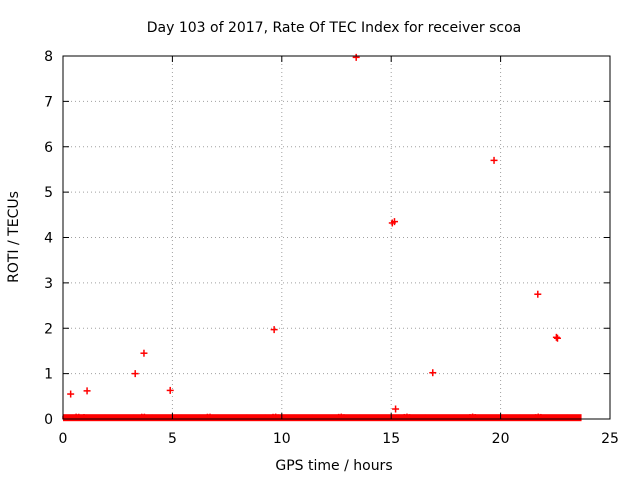 Image resolution: width=640 pixels, height=480 pixels. Describe the element at coordinates (48, 57) in the screenshot. I see `y-tick-label: 8` at that location.